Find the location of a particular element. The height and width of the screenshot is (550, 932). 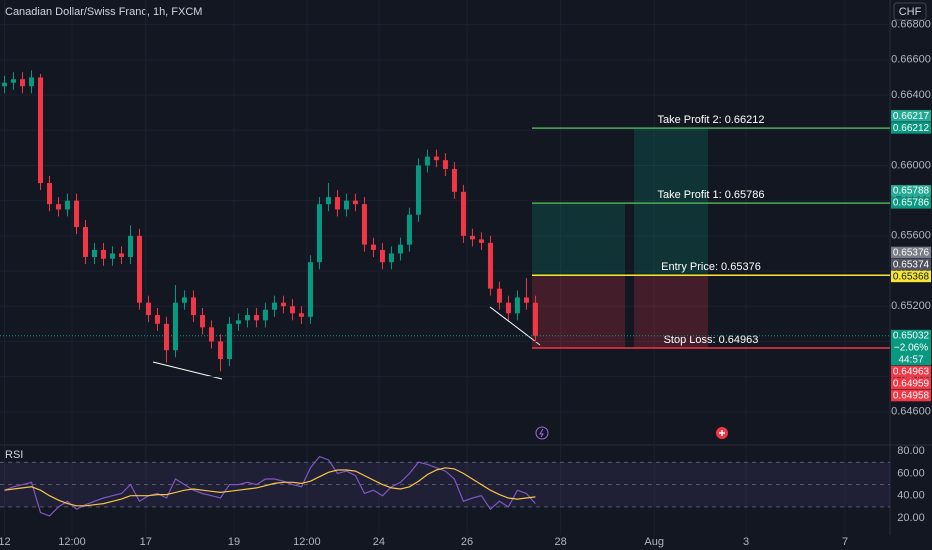

profit-zone is located at coordinates (671, 202).